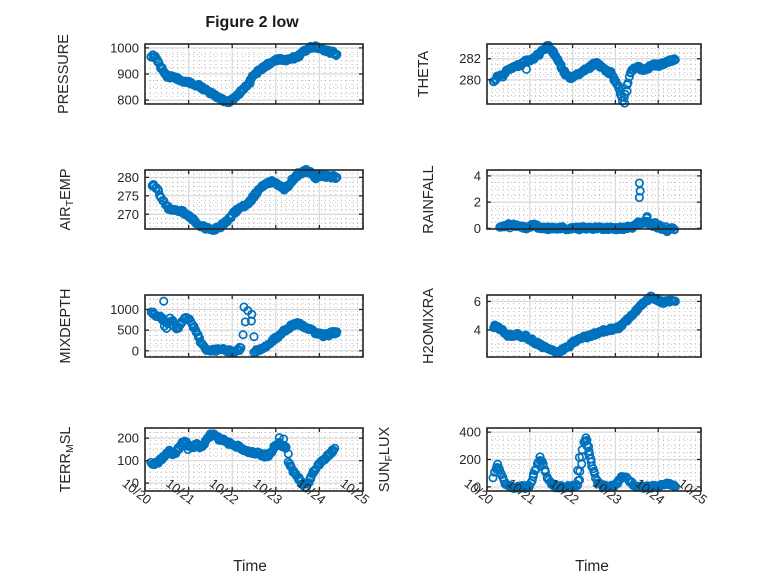  What do you see at coordinates (67, 199) in the screenshot?
I see `y-axis-label: AIRTEMP` at bounding box center [67, 199].